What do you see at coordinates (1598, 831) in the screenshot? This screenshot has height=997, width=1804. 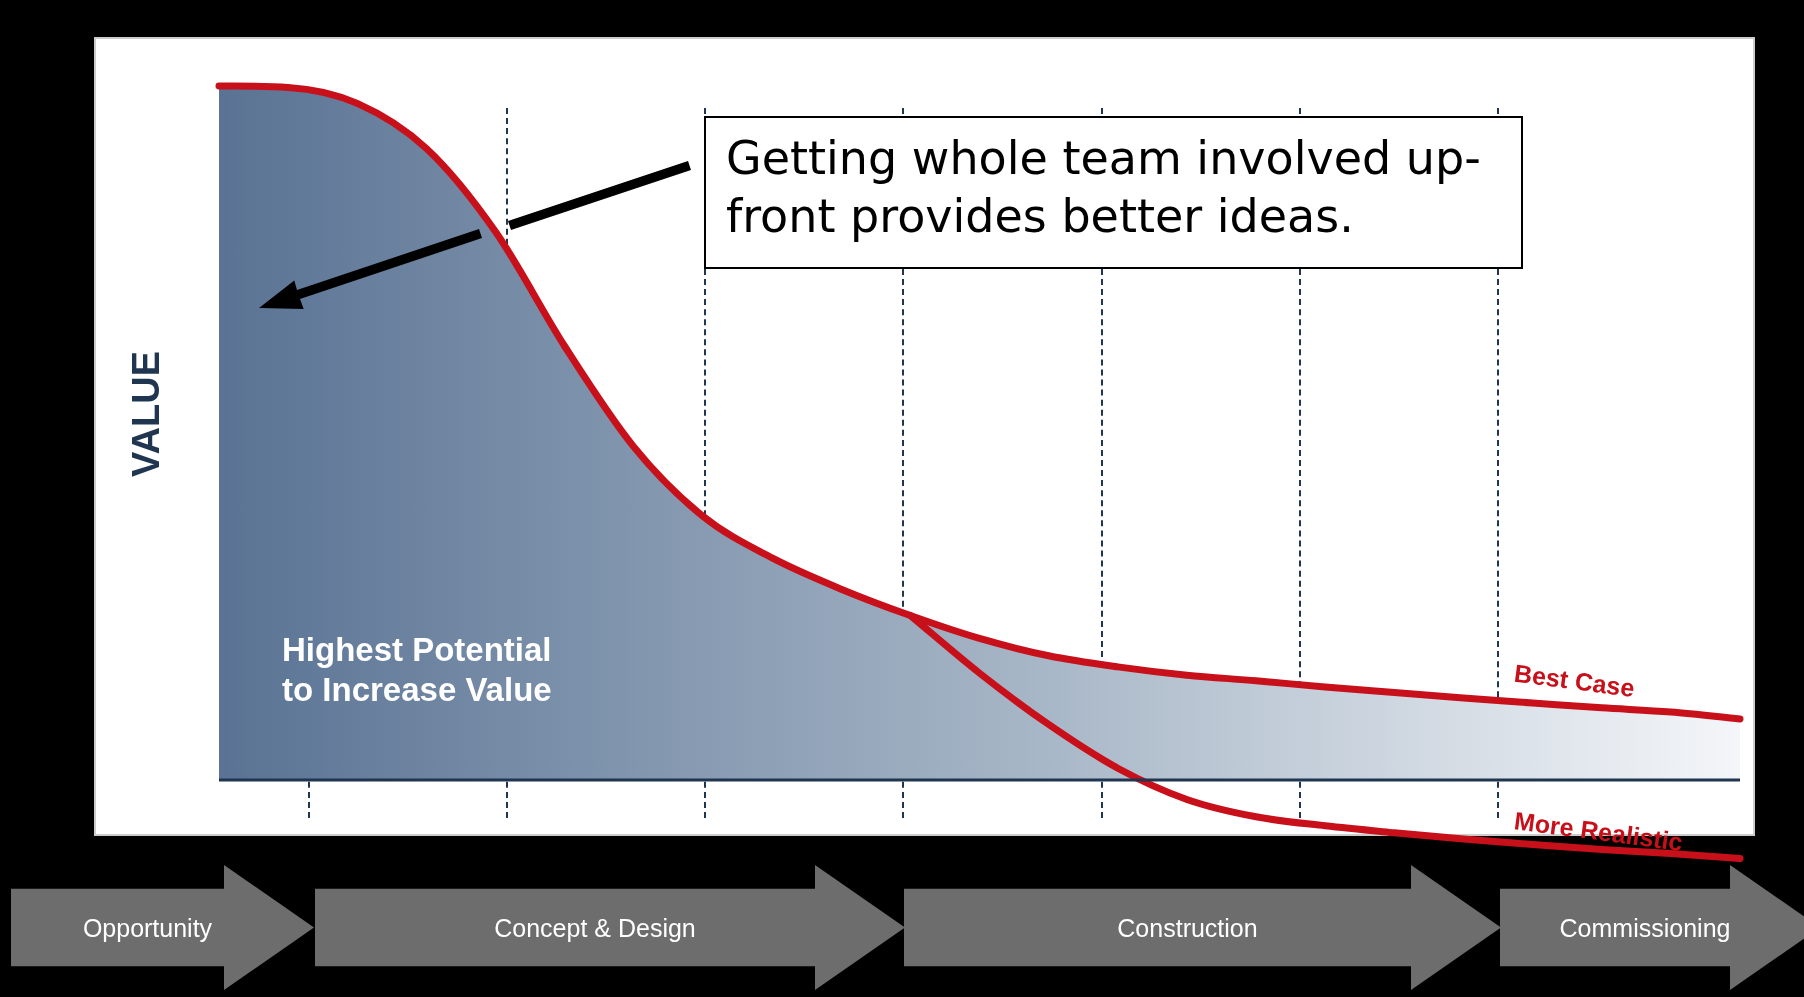 I see `text: More Realistic` at bounding box center [1598, 831].